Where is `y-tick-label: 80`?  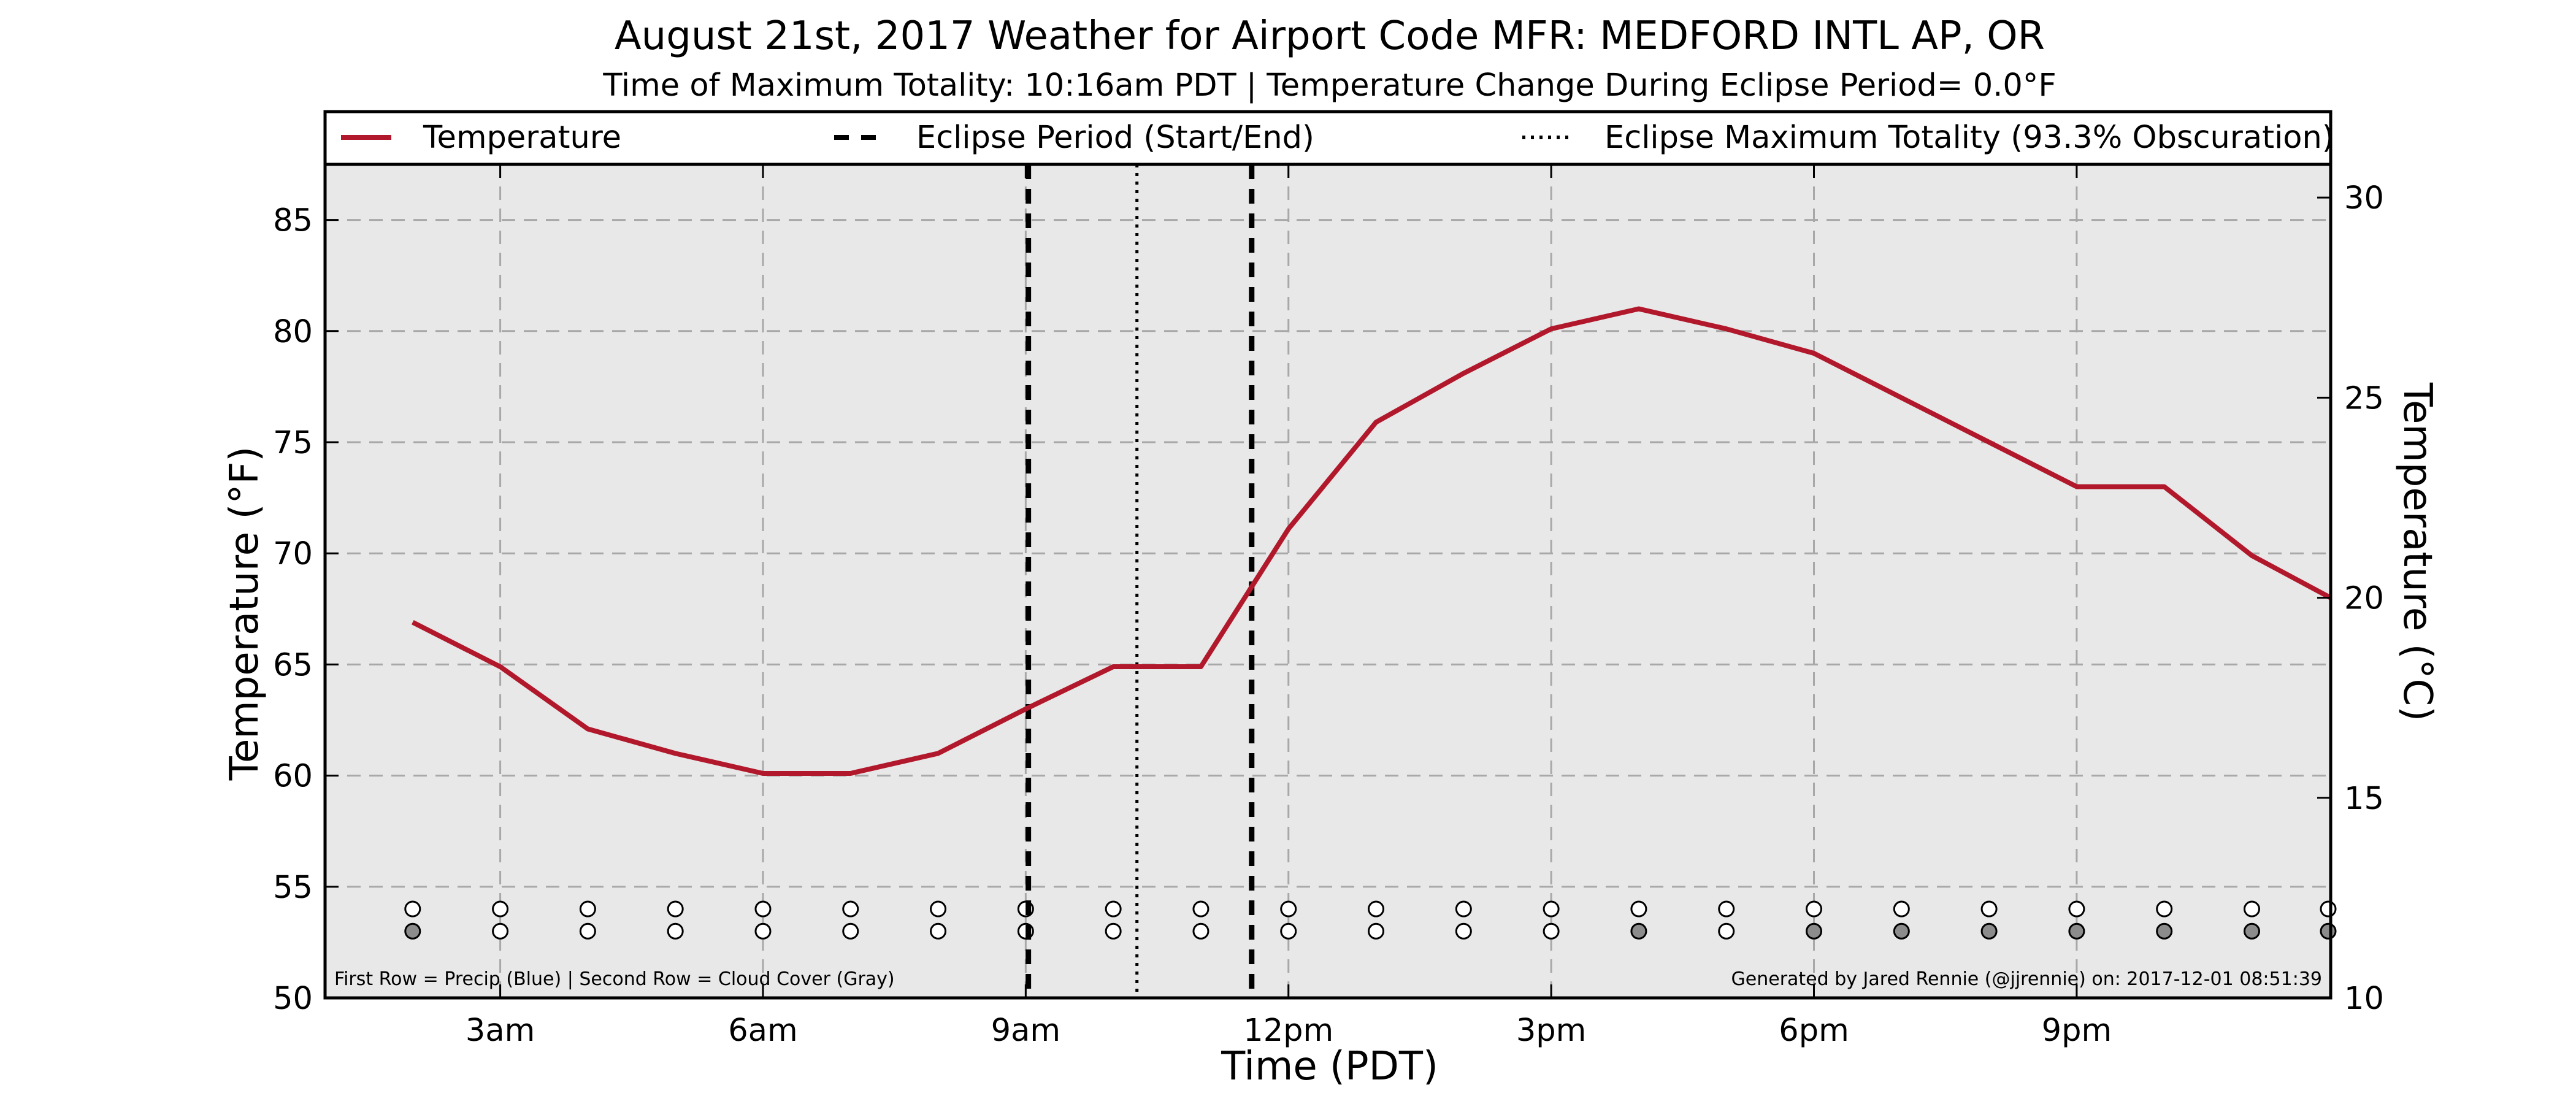 y-tick-label: 80 is located at coordinates (293, 332).